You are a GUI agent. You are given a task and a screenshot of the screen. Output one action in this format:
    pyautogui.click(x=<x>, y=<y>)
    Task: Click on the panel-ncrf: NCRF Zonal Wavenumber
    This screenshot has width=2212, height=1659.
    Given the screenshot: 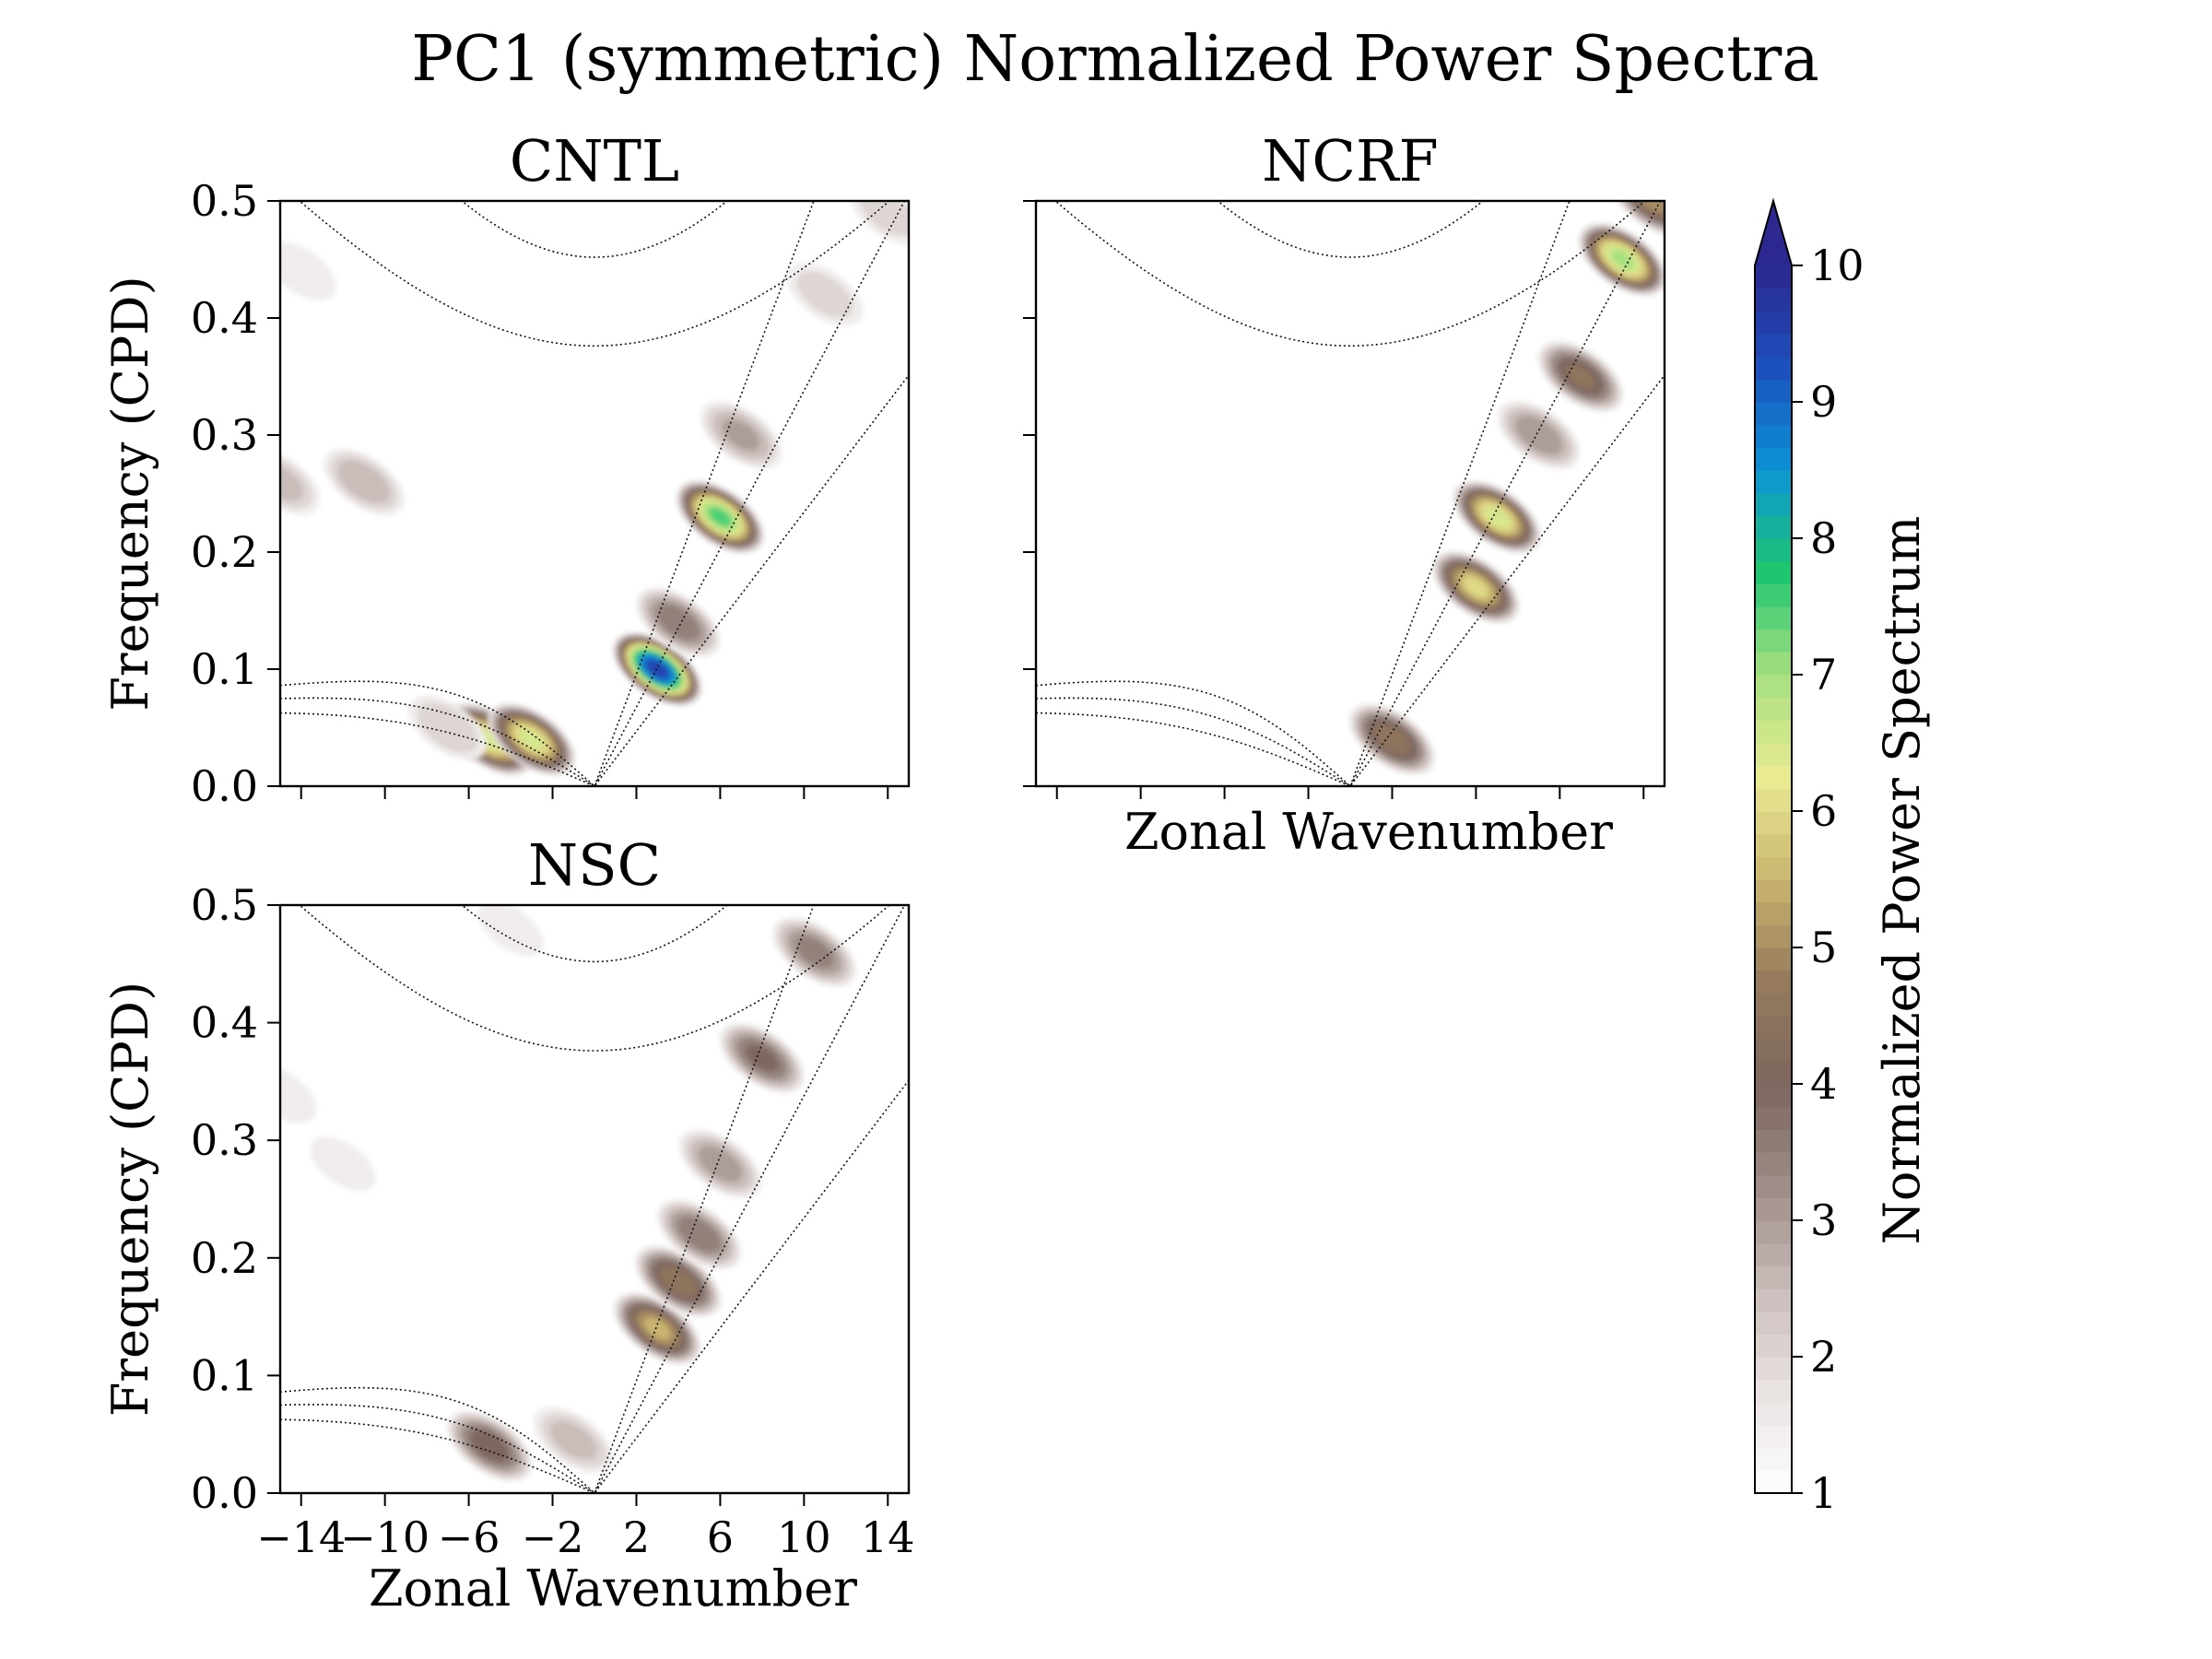 What is the action you would take?
    pyautogui.click(x=1344, y=494)
    